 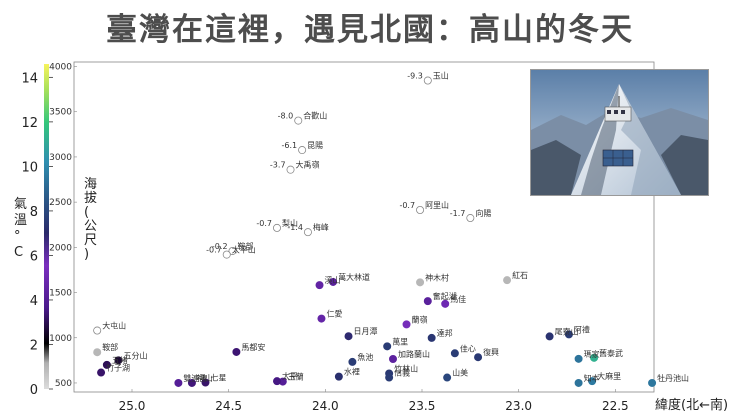 What do you see at coordinates (458, 299) in the screenshot?
I see `point-name-label: 馬佳` at bounding box center [458, 299].